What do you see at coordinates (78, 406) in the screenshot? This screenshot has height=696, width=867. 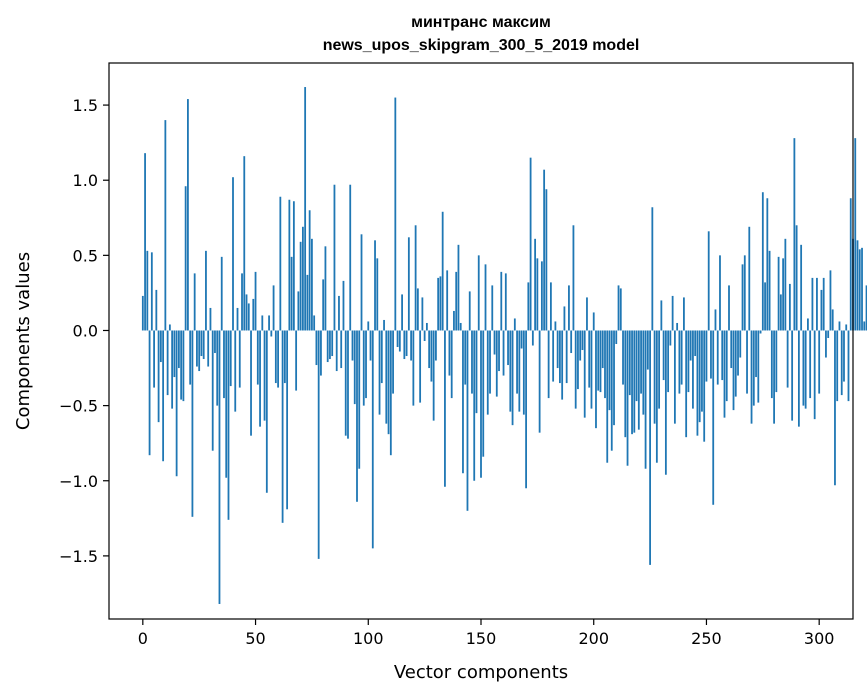 I see `y-tick-label: −0.5` at bounding box center [78, 406].